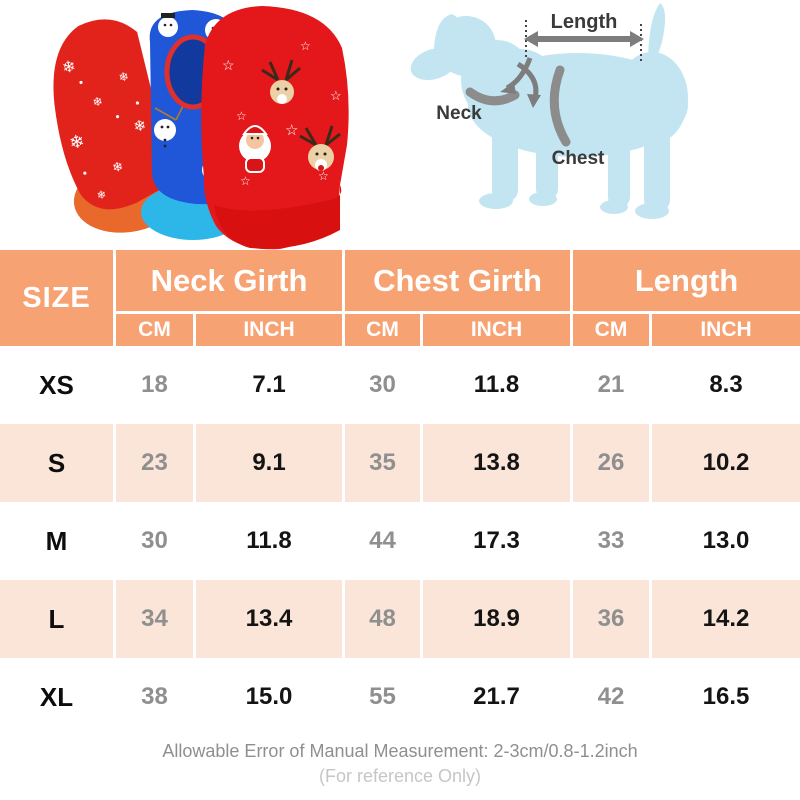 The width and height of the screenshot is (800, 800). What do you see at coordinates (686, 282) in the screenshot?
I see `header-length: Length` at bounding box center [686, 282].